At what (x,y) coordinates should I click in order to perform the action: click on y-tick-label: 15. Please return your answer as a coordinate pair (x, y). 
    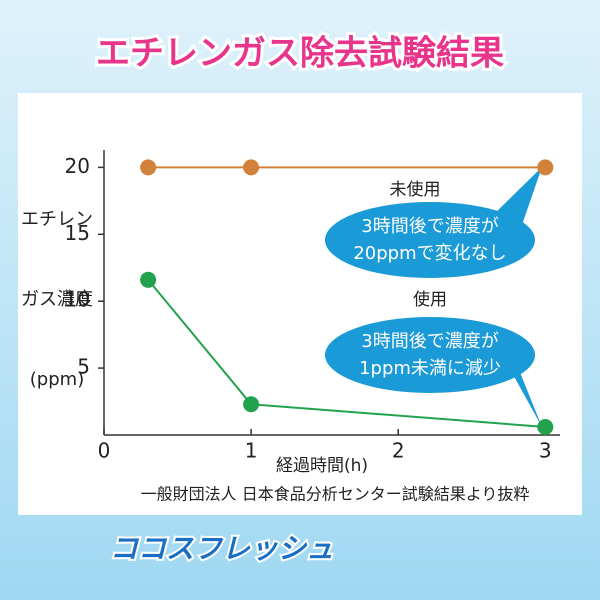
    Looking at the image, I should click on (77, 233).